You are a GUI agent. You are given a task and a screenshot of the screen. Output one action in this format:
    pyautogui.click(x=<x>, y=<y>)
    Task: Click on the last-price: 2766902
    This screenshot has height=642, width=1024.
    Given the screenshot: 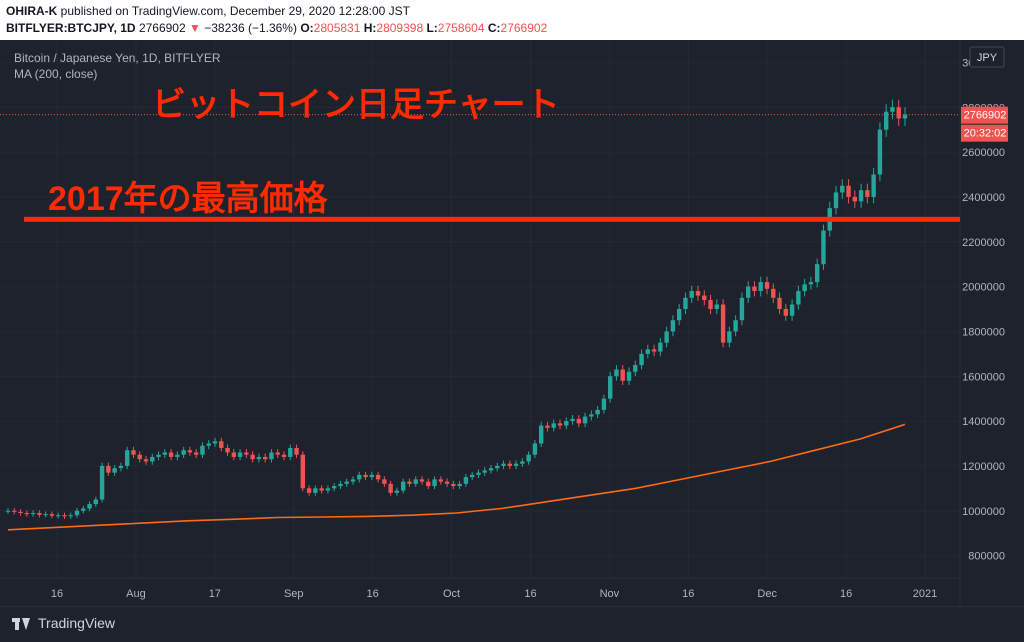 What is the action you would take?
    pyautogui.click(x=162, y=28)
    